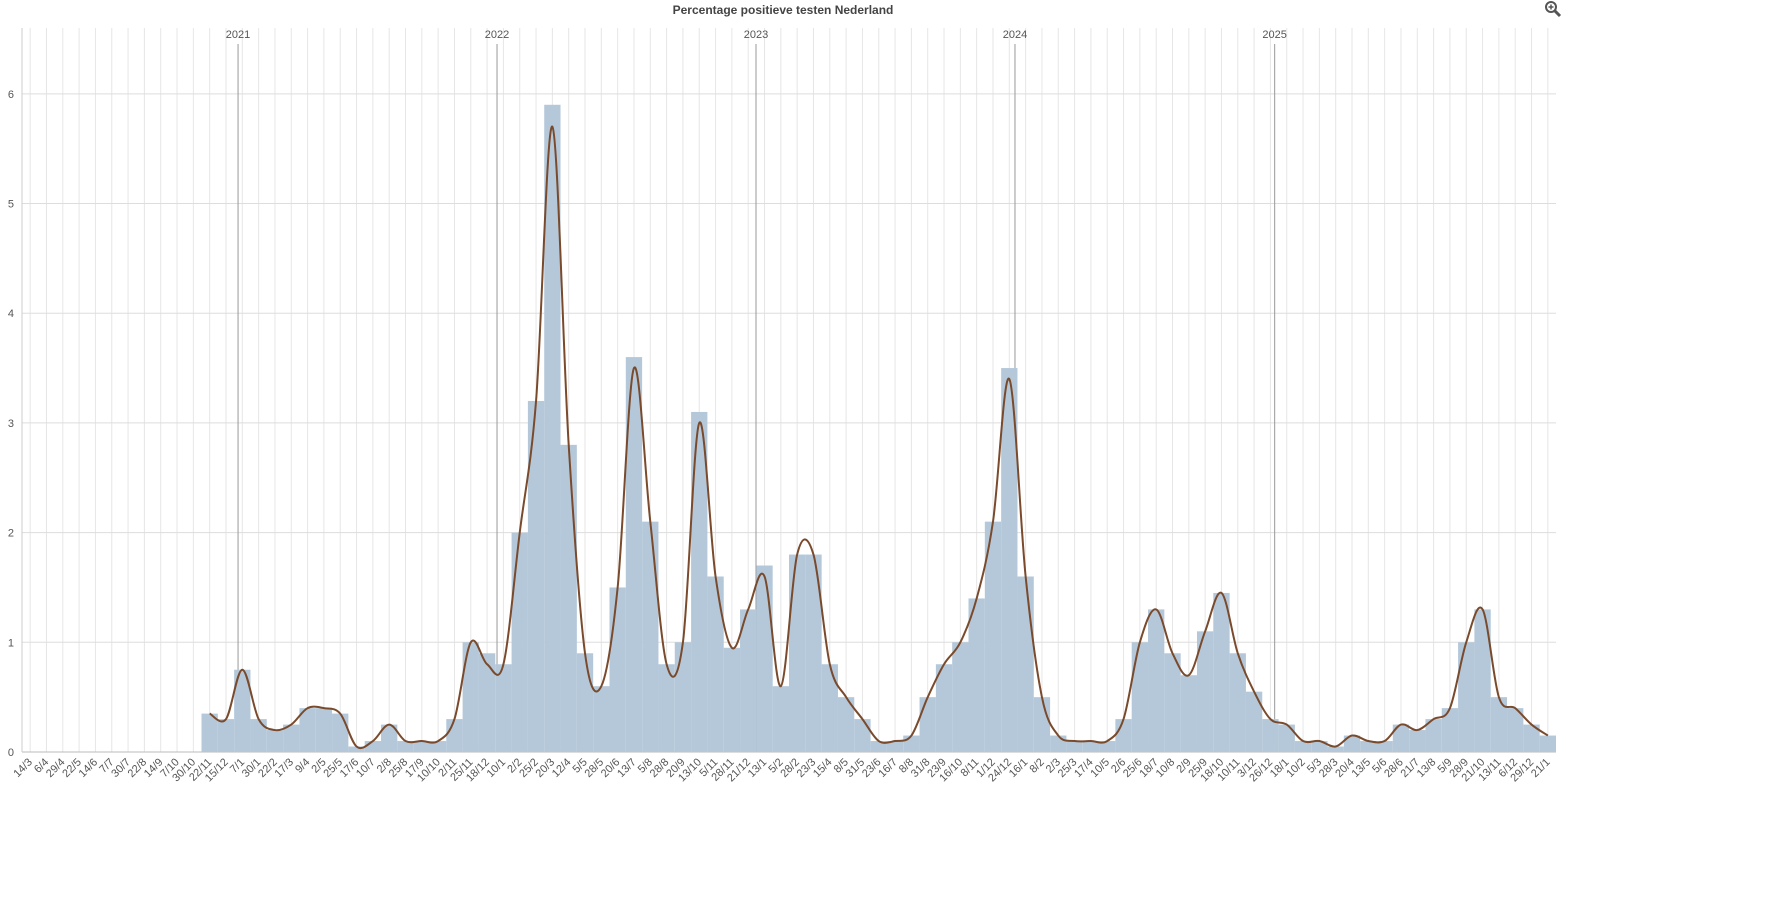 The width and height of the screenshot is (1789, 902). What do you see at coordinates (497, 768) in the screenshot?
I see `x-tick-label: 10/1` at bounding box center [497, 768].